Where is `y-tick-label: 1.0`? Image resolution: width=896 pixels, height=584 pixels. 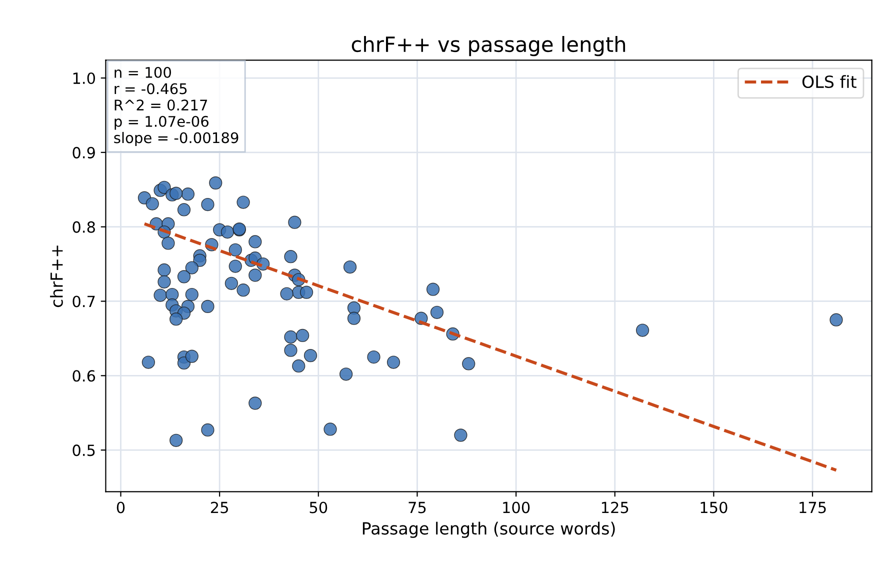 y-tick-label: 1.0 is located at coordinates (84, 78).